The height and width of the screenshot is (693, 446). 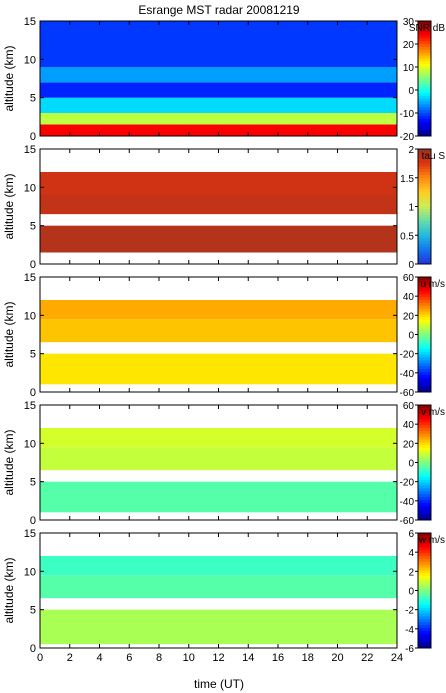 I want to click on y-tick-label-w: 5, so click(x=33, y=611).